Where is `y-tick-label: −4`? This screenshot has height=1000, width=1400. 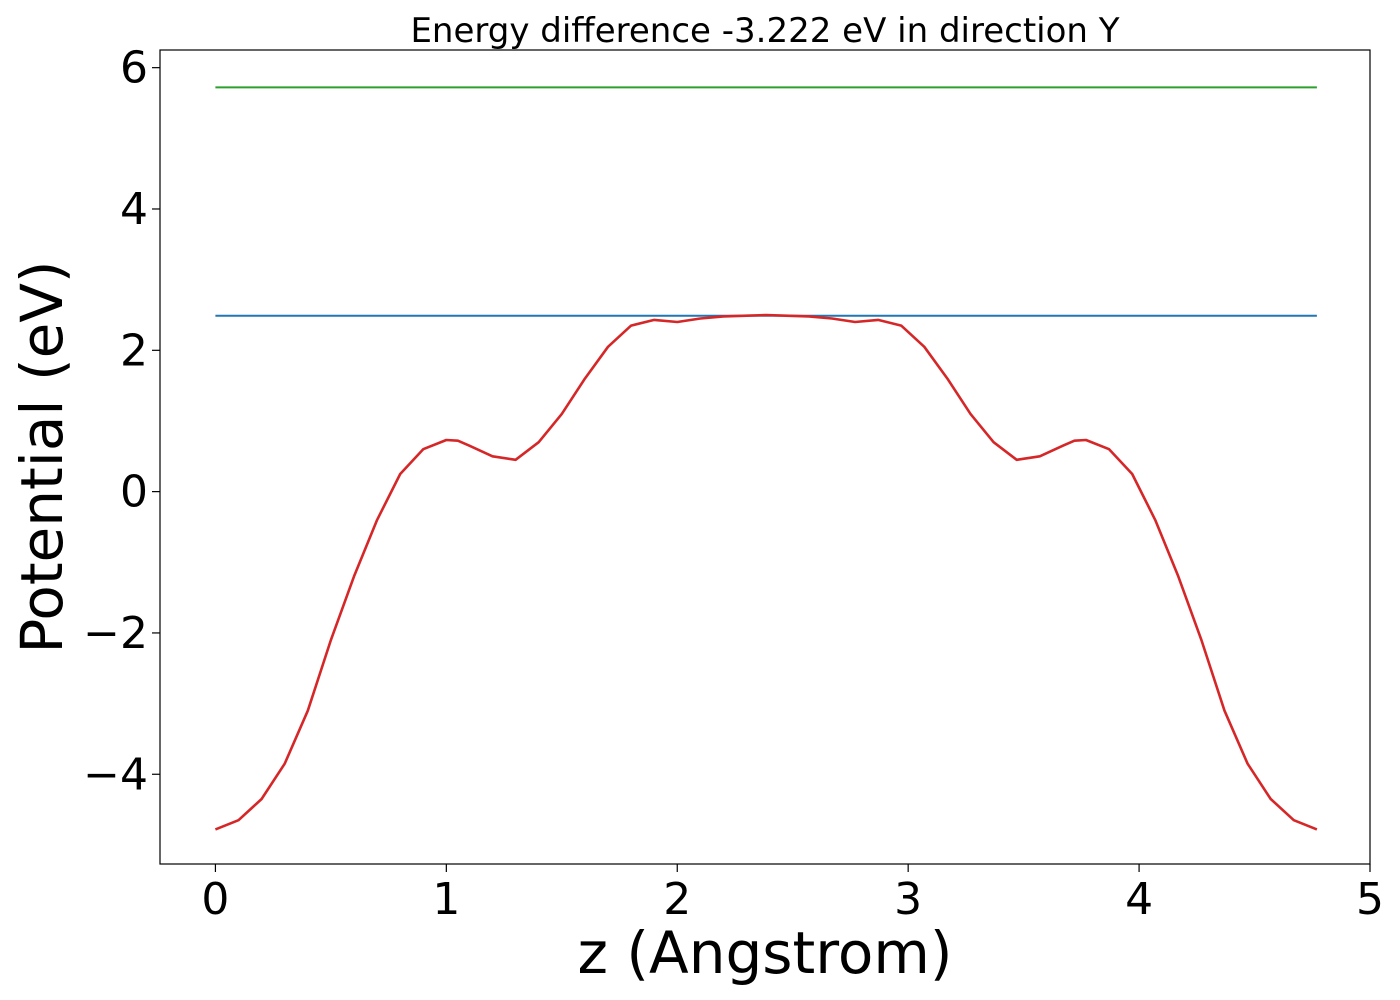 y-tick-label: −4 is located at coordinates (115, 774).